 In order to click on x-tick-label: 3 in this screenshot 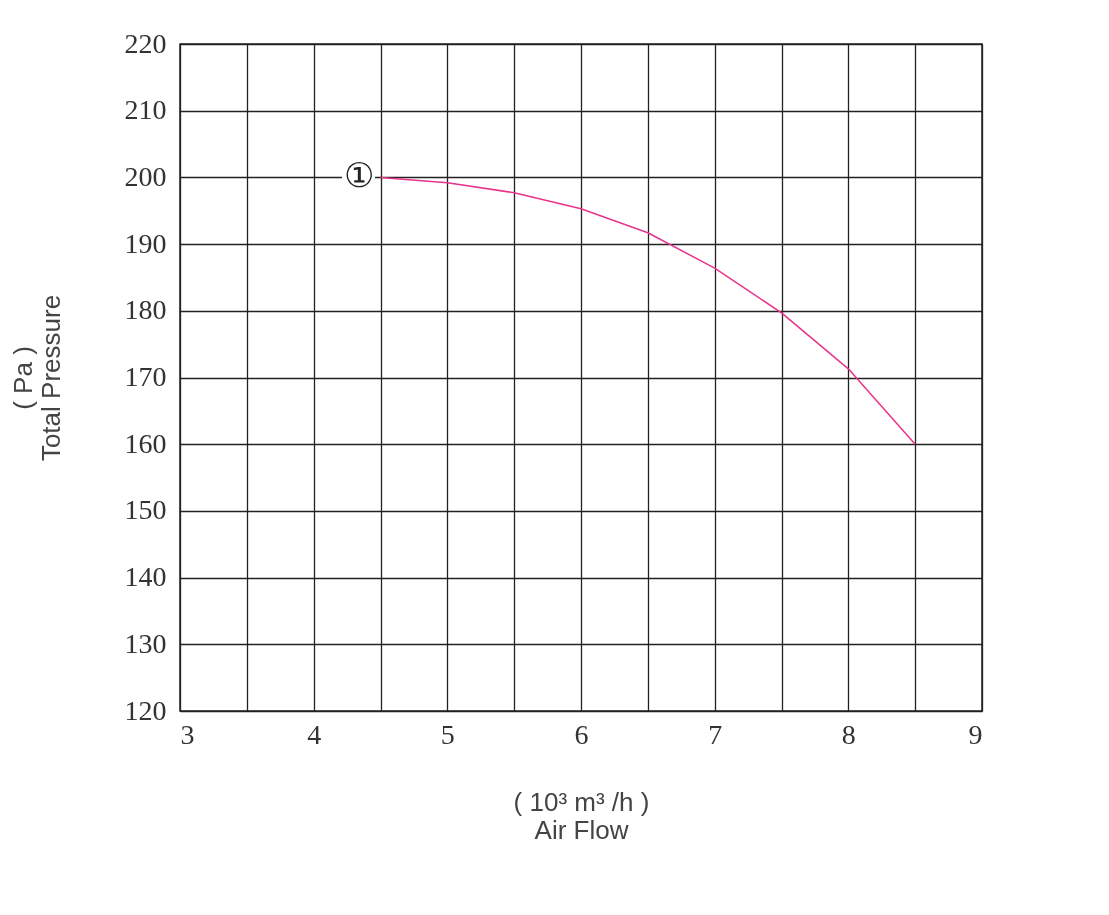, I will do `click(187, 734)`.